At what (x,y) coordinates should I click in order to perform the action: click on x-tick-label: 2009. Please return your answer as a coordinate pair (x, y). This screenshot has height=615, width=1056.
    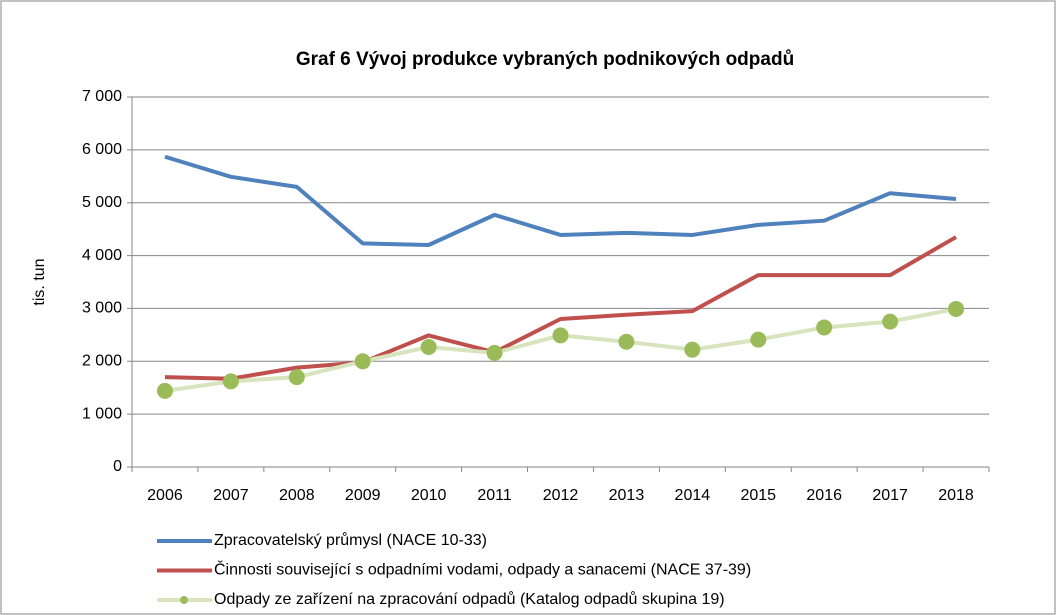
    Looking at the image, I should click on (363, 495).